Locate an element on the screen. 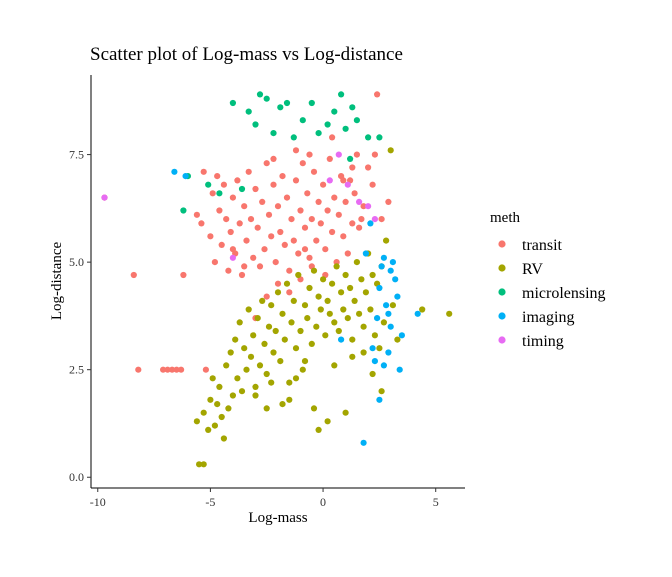 This screenshot has height=577, width=672. point-timing is located at coordinates (104, 197).